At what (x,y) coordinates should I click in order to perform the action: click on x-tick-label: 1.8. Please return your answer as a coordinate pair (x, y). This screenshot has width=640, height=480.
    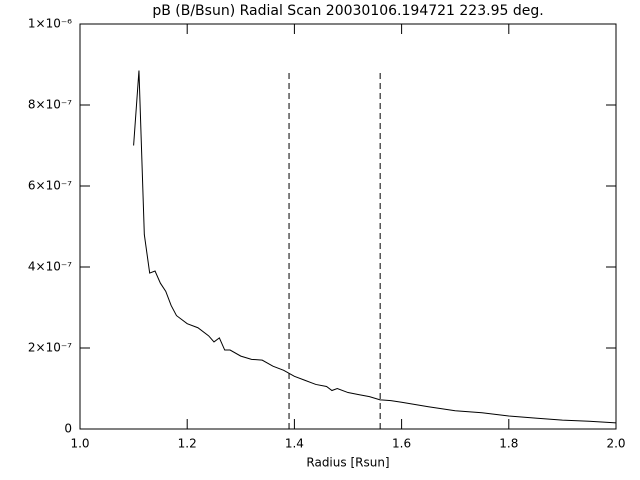
    Looking at the image, I should click on (508, 444).